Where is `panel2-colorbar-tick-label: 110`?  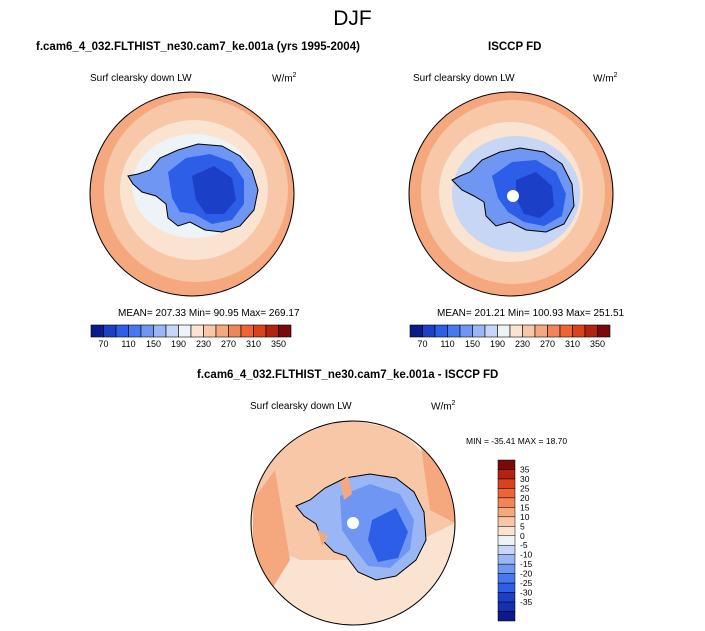 panel2-colorbar-tick-label: 110 is located at coordinates (447, 344).